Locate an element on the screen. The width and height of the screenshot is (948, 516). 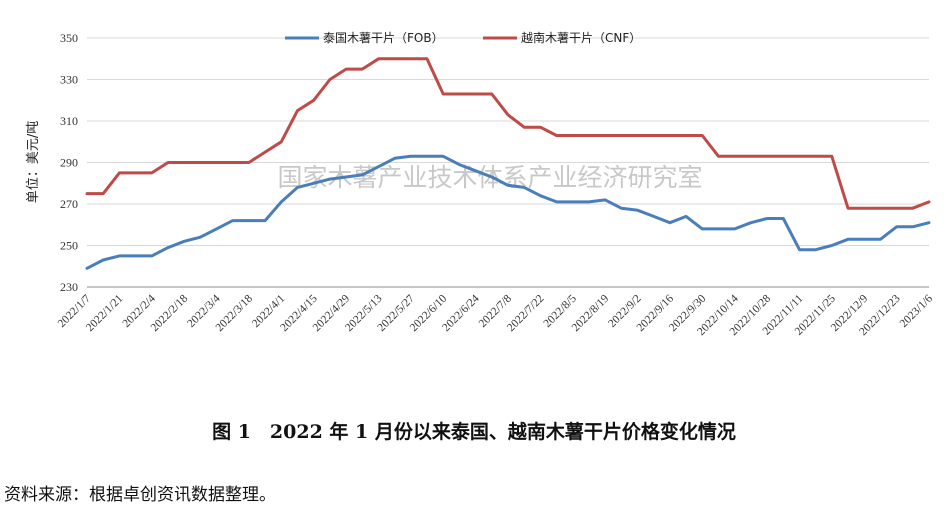
figure-caption: 图 1 2022 年 1 月份以来泰国、越南木薯干片价格变化情况 is located at coordinates (474, 432).